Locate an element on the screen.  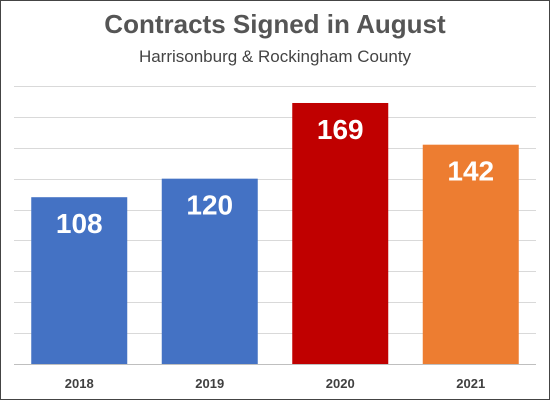
data-label-2020: 169 is located at coordinates (340, 129).